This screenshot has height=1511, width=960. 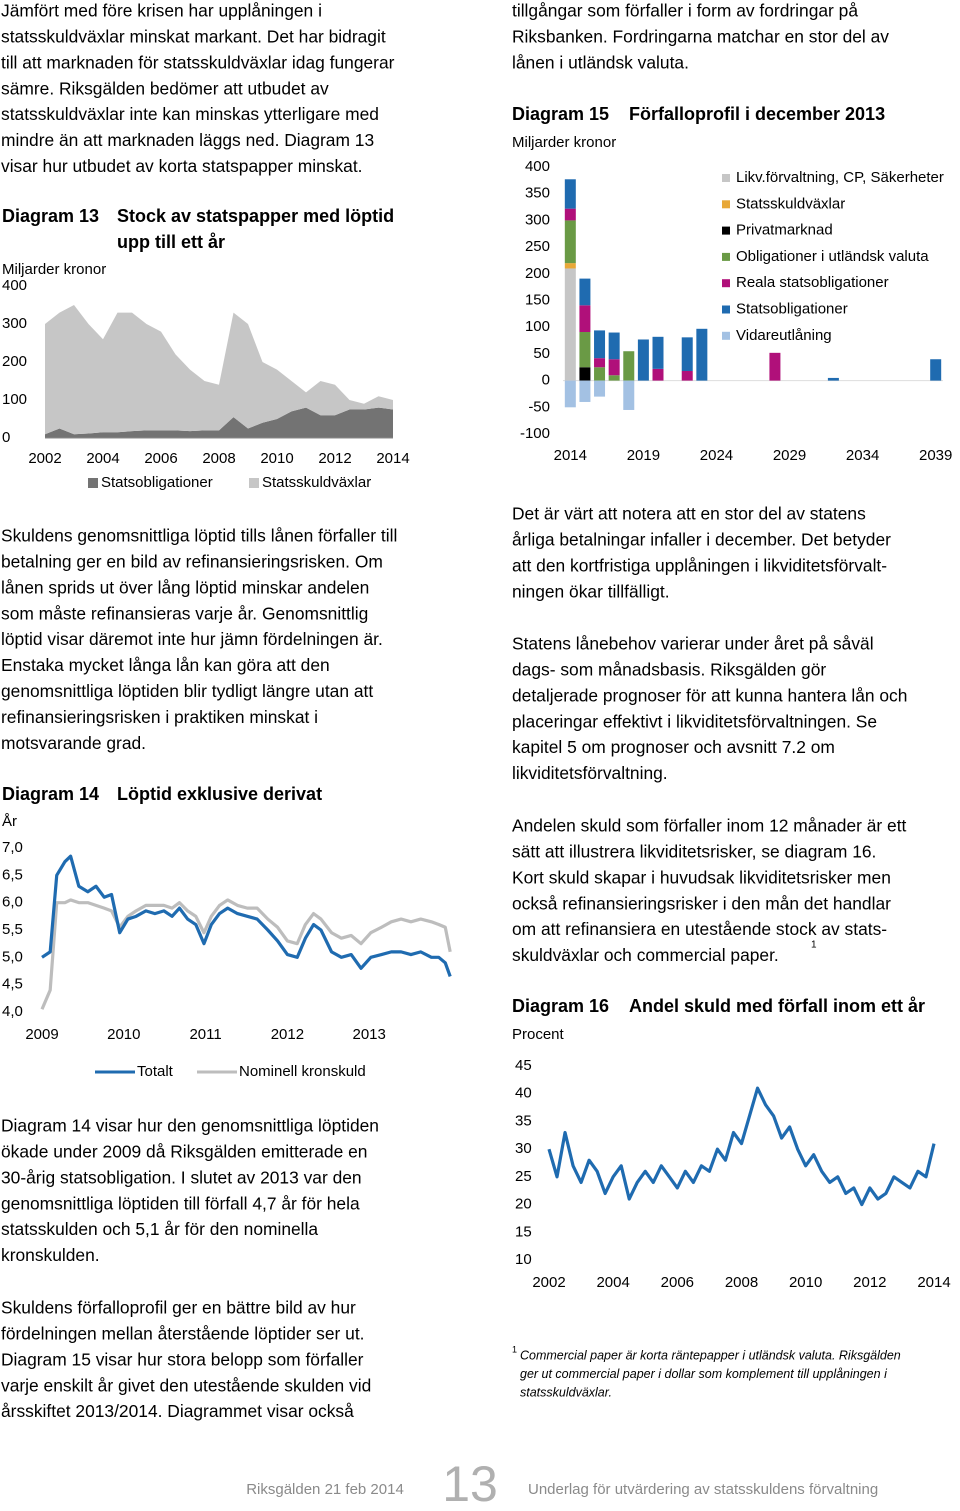 I want to click on y-tick-label: -100, so click(x=535, y=433).